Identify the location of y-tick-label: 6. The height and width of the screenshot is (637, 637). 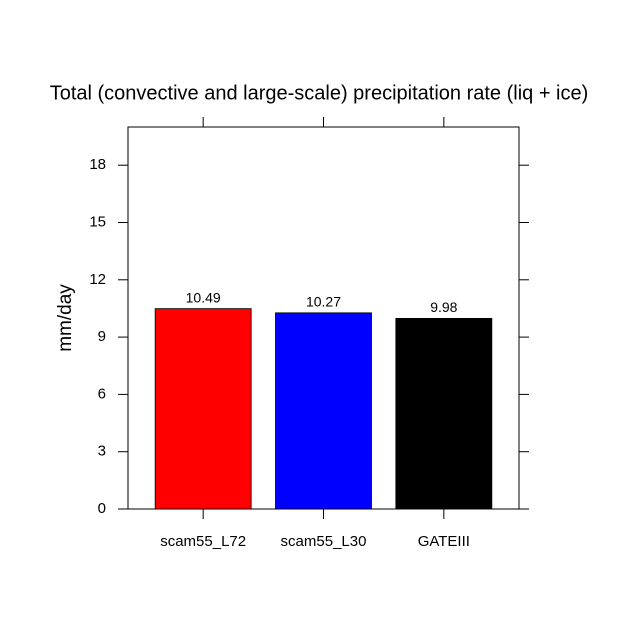
(102, 393).